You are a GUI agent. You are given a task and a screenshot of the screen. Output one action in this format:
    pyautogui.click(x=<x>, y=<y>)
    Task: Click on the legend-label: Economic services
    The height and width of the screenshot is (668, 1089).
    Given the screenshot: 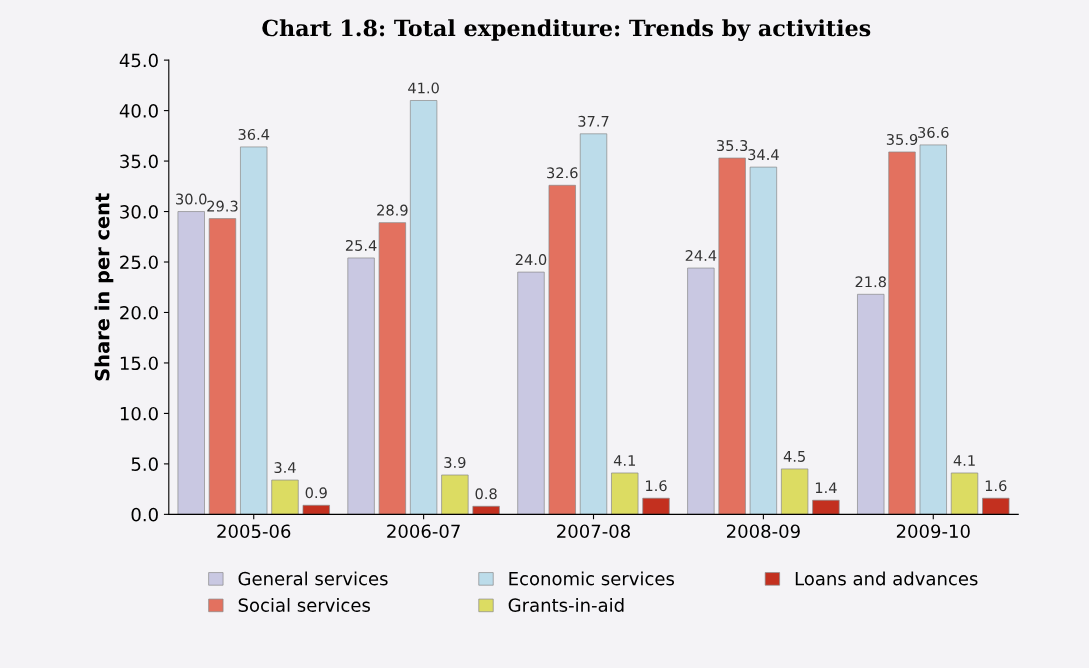 What is the action you would take?
    pyautogui.click(x=592, y=578)
    